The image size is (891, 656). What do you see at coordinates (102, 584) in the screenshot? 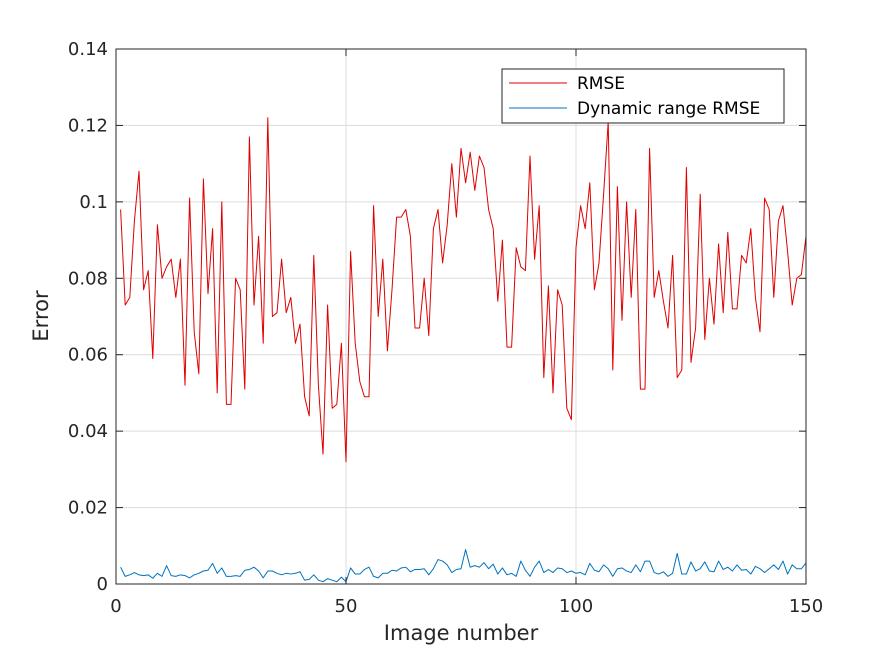
I see `y-tick-label: 0` at bounding box center [102, 584].